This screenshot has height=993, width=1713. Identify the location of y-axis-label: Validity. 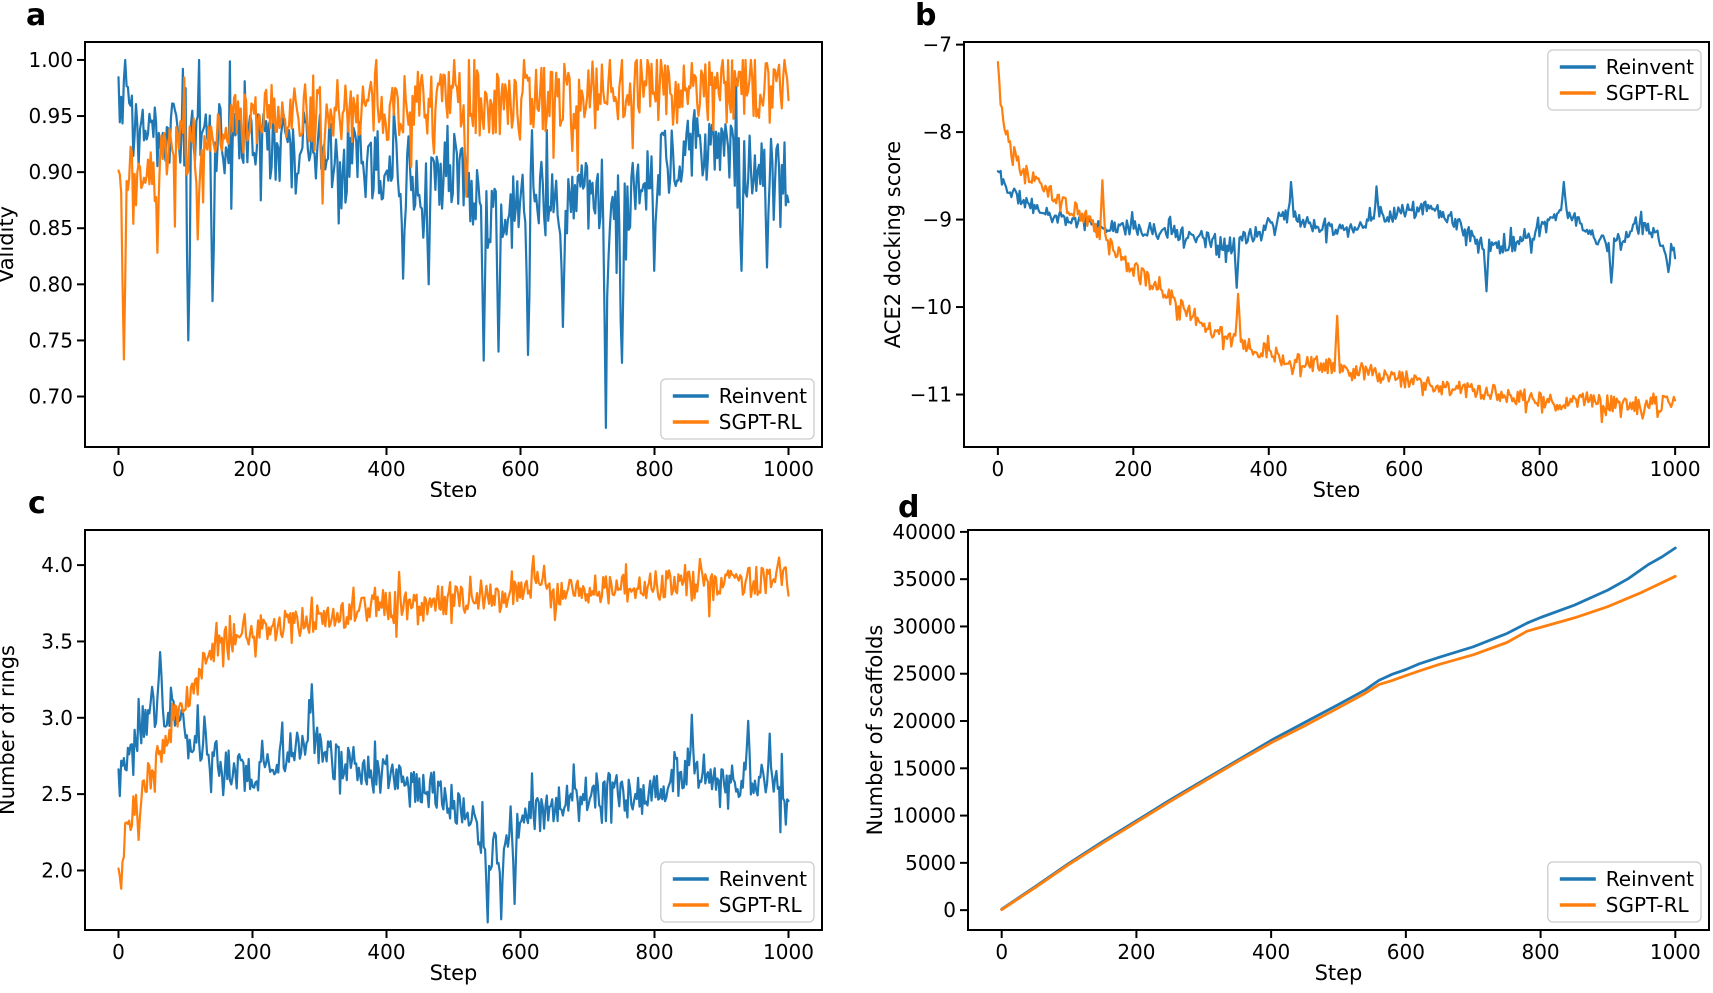
(9, 244).